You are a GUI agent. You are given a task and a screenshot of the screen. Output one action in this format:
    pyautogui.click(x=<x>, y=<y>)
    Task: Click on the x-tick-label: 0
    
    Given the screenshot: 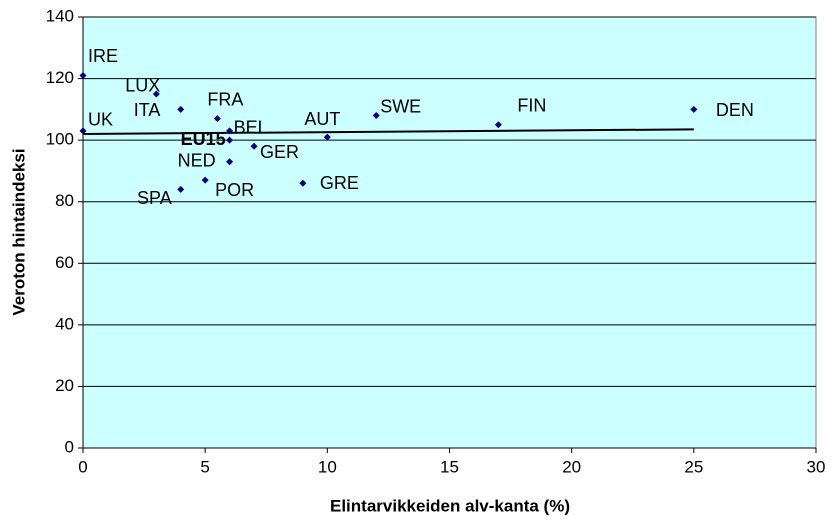 What is the action you would take?
    pyautogui.click(x=82, y=466)
    